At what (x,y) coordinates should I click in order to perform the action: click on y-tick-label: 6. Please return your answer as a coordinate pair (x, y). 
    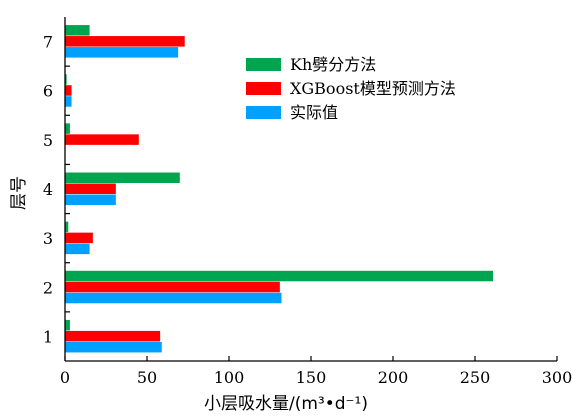
    Looking at the image, I should click on (48, 91).